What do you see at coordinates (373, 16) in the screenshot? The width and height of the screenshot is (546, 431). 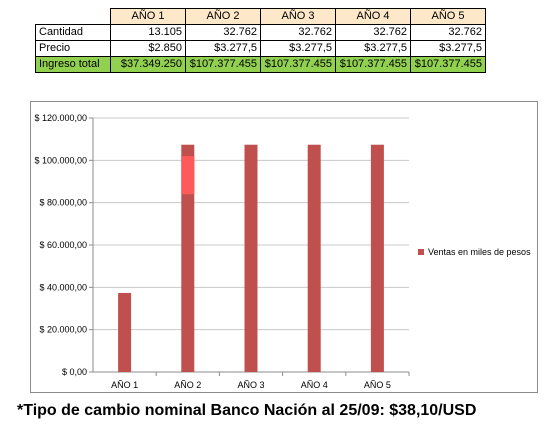 I see `table-header-cell: AÑO 4` at bounding box center [373, 16].